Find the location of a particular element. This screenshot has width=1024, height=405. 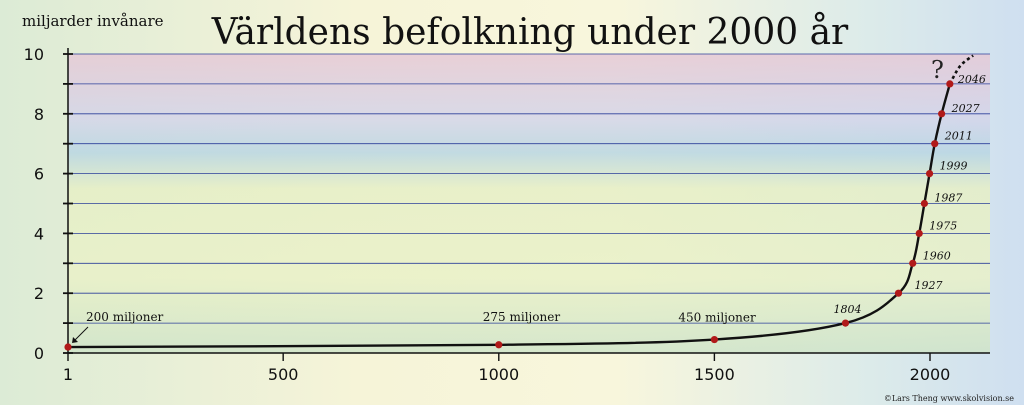

data-point-2027 is located at coordinates (942, 114).